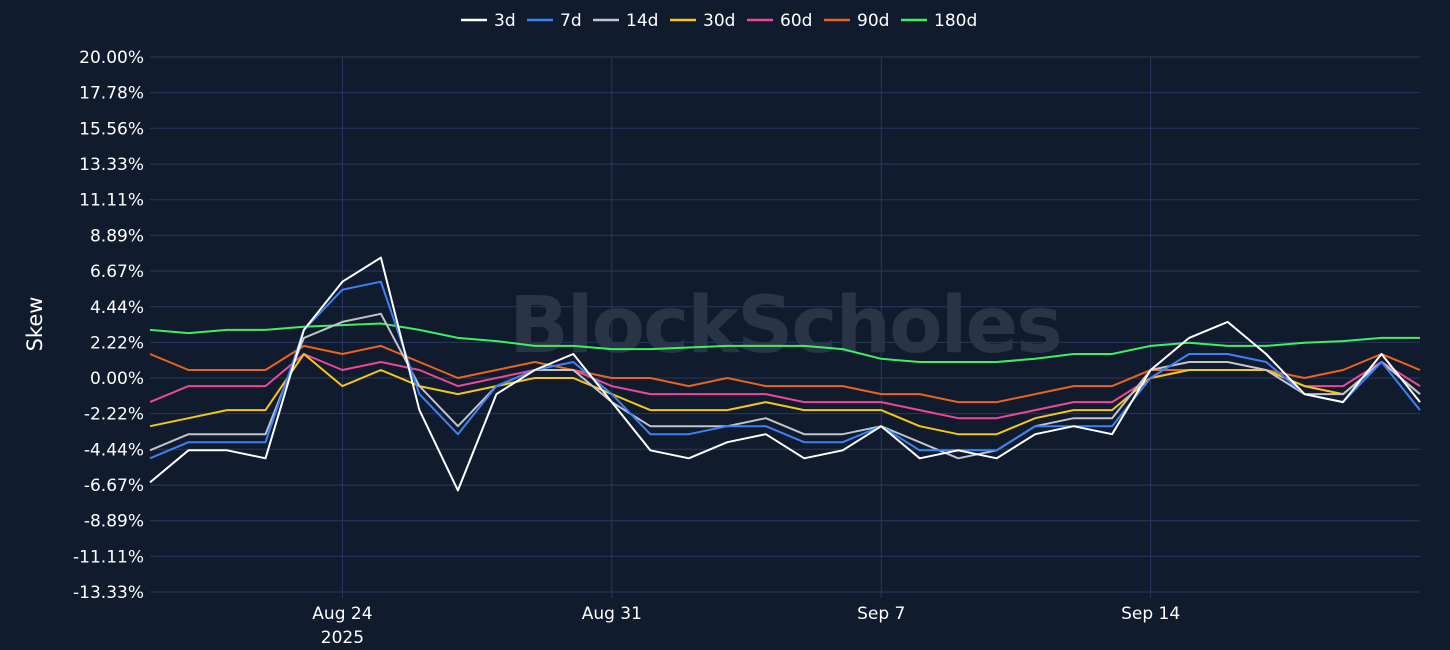  What do you see at coordinates (488, 21) in the screenshot?
I see `legend-item-3d: 3d` at bounding box center [488, 21].